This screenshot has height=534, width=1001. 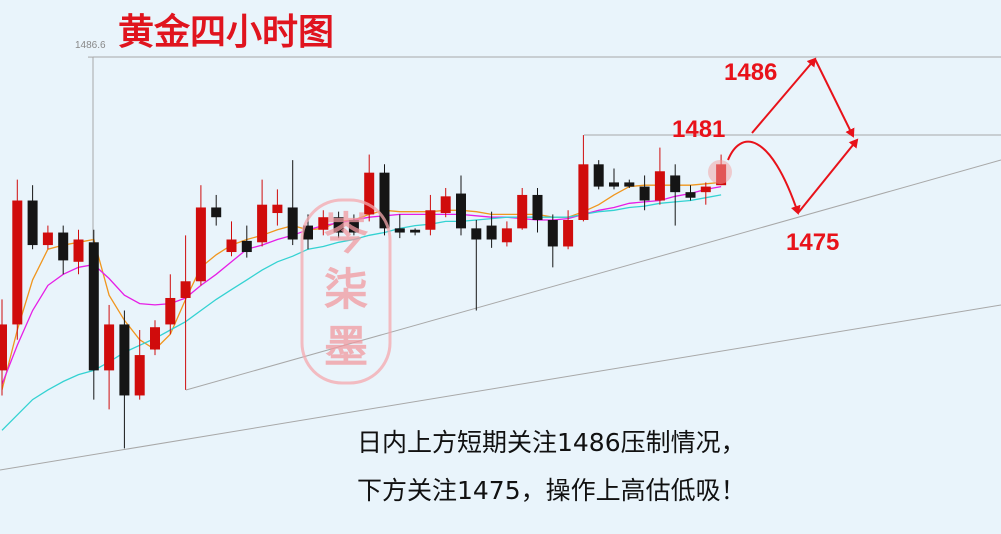 What do you see at coordinates (226, 32) in the screenshot?
I see `chart-title: 黄金四小时图` at bounding box center [226, 32].